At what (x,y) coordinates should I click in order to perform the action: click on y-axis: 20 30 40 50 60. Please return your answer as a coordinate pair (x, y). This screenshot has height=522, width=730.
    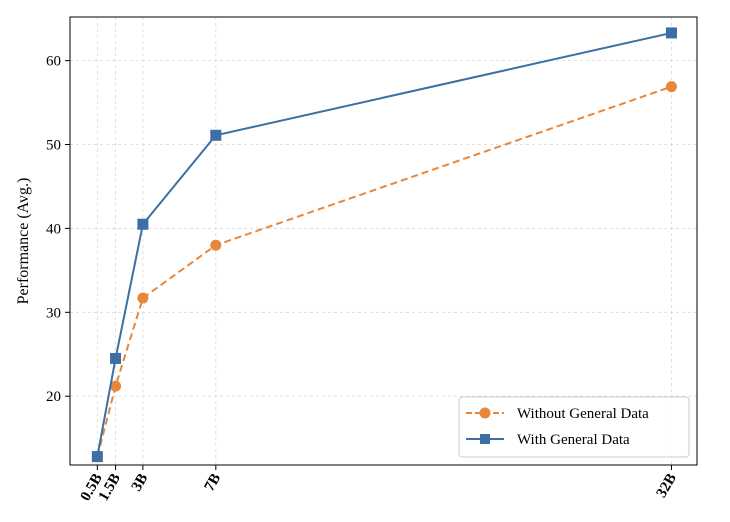
    Looking at the image, I should click on (58, 229).